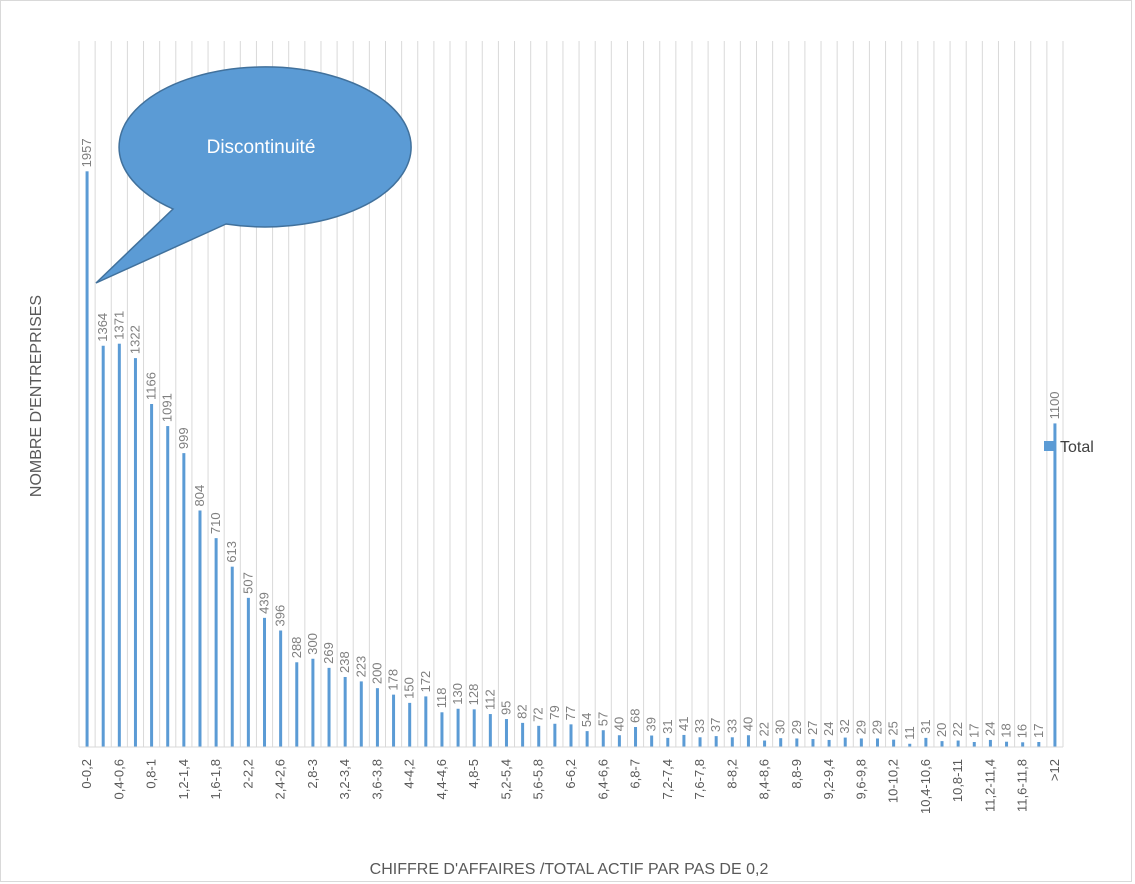 This screenshot has width=1135, height=884. Describe the element at coordinates (764, 779) in the screenshot. I see `x-tick-label: 8,4-8,6` at that location.